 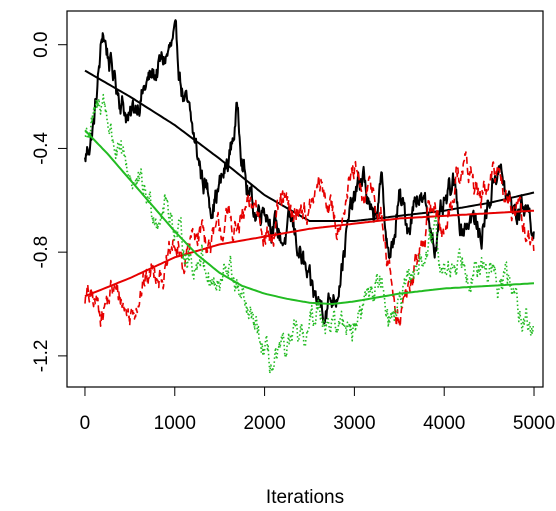 What do you see at coordinates (85, 423) in the screenshot?
I see `x-tick-label: 0` at bounding box center [85, 423].